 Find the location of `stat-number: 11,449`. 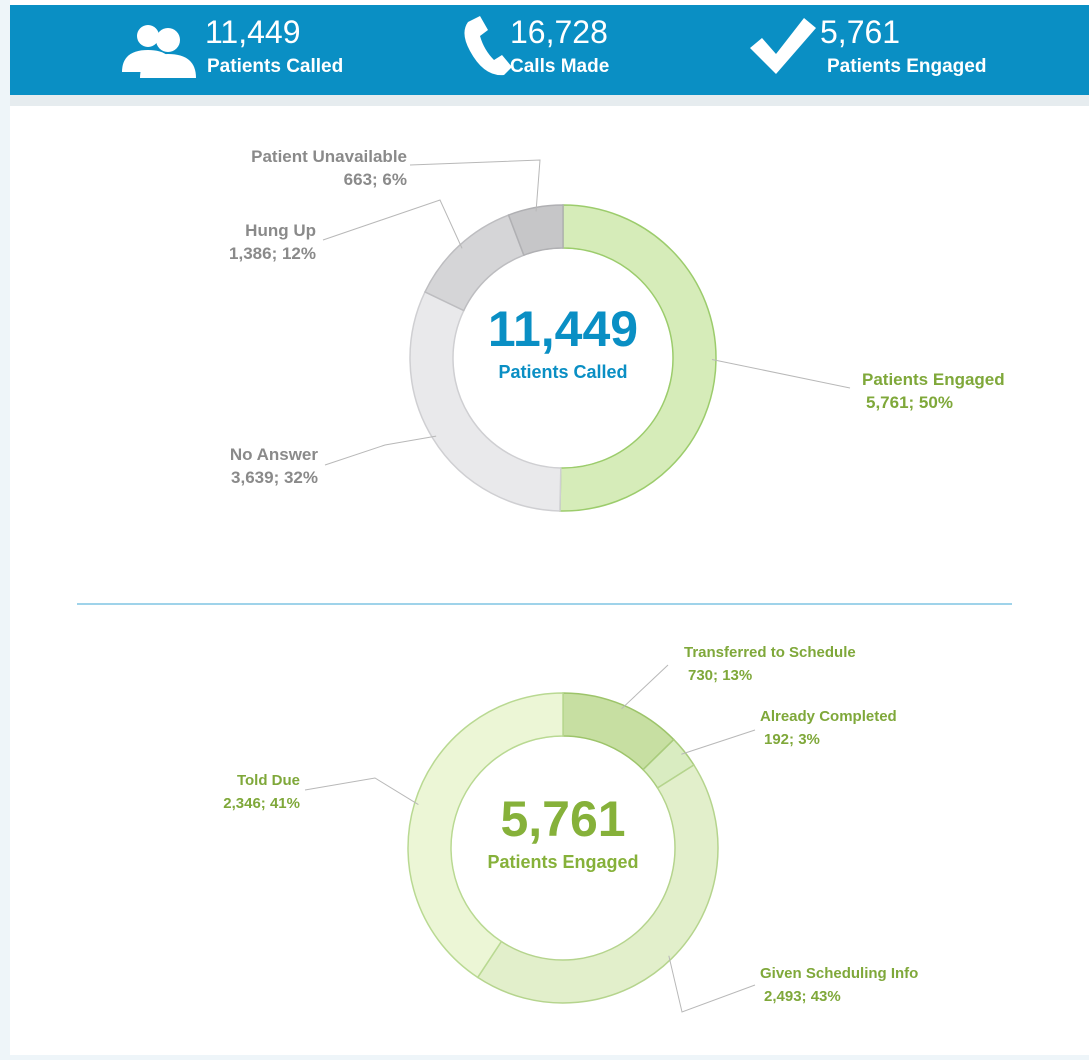

stat-number: 11,449 is located at coordinates (253, 32).